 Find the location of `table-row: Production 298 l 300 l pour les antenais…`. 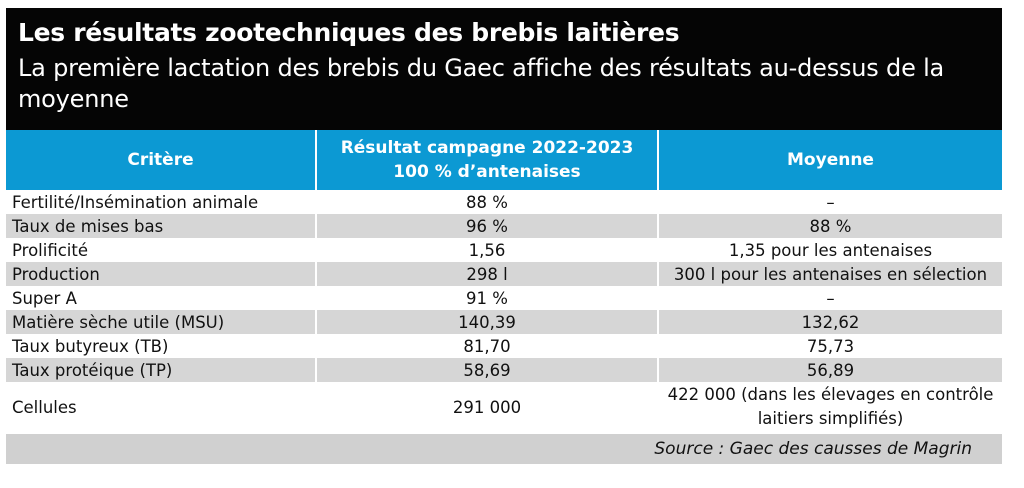

table-row: Production 298 l 300 l pour les antenais… is located at coordinates (504, 274).